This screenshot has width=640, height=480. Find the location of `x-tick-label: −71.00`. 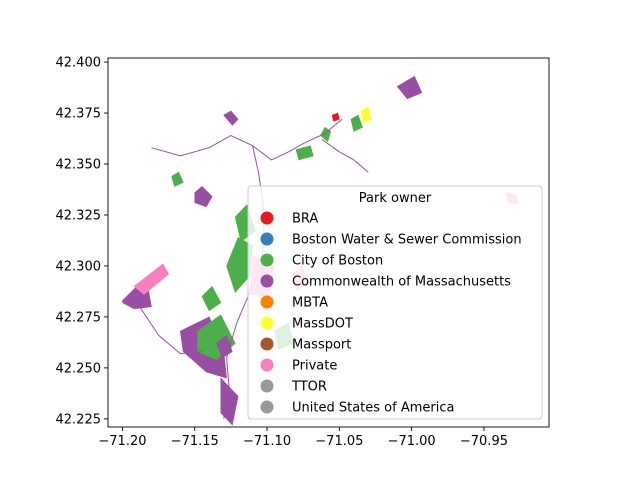

x-tick-label: −71.00 is located at coordinates (412, 441).